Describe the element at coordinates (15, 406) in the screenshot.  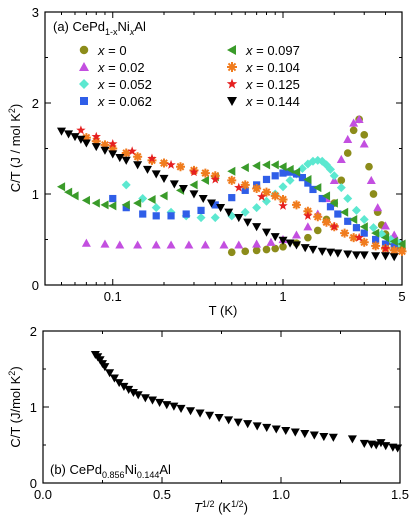
I see `y-axis-label-b: C/T (J/mol K2)` at that location.